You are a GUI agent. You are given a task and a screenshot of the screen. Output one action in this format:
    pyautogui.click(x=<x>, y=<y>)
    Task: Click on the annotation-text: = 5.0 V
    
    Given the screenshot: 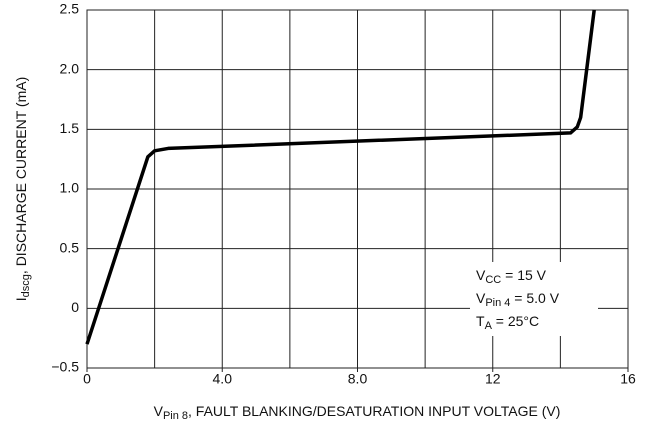 What is the action you would take?
    pyautogui.click(x=534, y=298)
    